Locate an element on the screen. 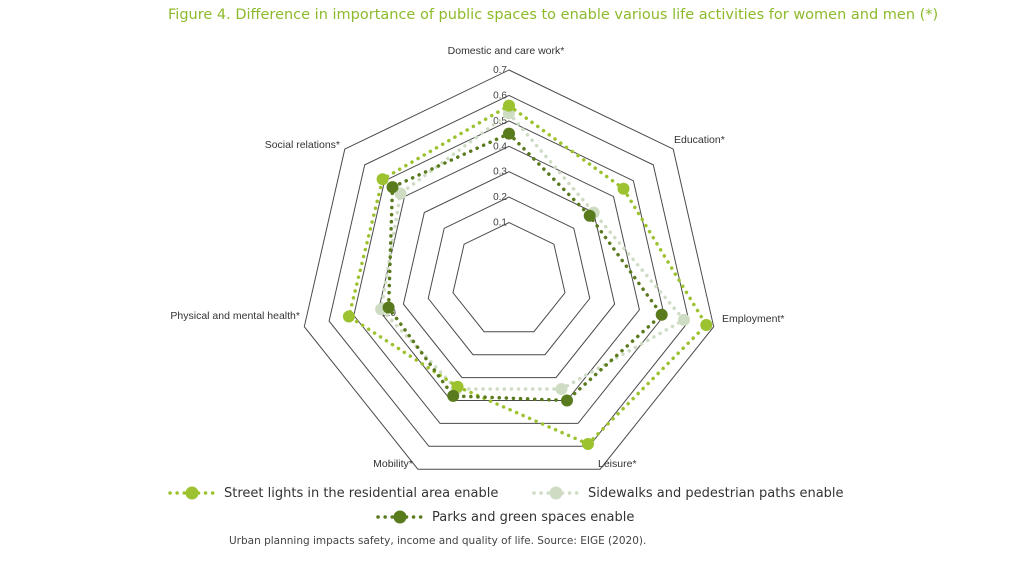 The width and height of the screenshot is (1024, 576). axis-label: Physical and mental health* is located at coordinates (235, 316).